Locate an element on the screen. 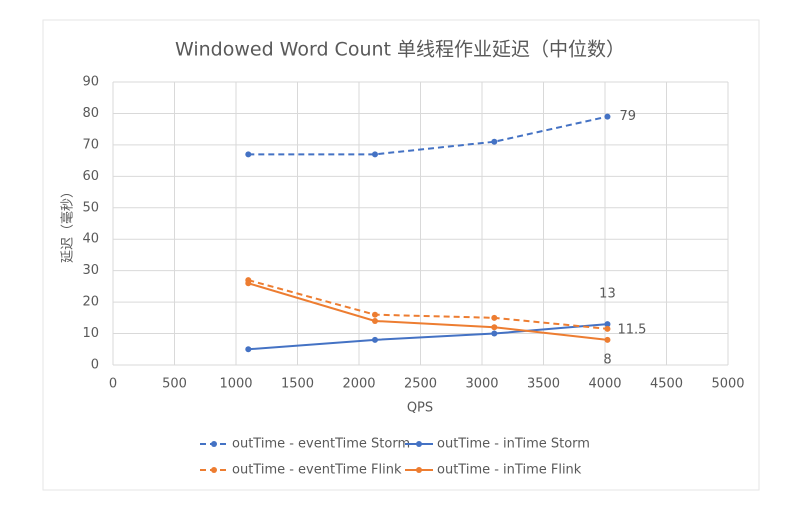 The width and height of the screenshot is (800, 511). data-label: 8 is located at coordinates (607, 359).